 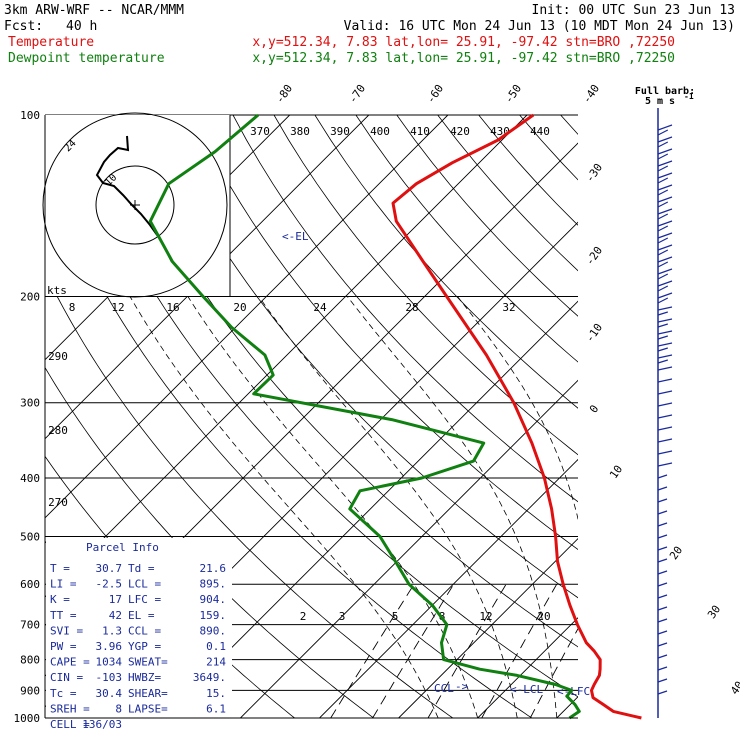 I want to click on isotherm-label: 20, so click(x=676, y=553).